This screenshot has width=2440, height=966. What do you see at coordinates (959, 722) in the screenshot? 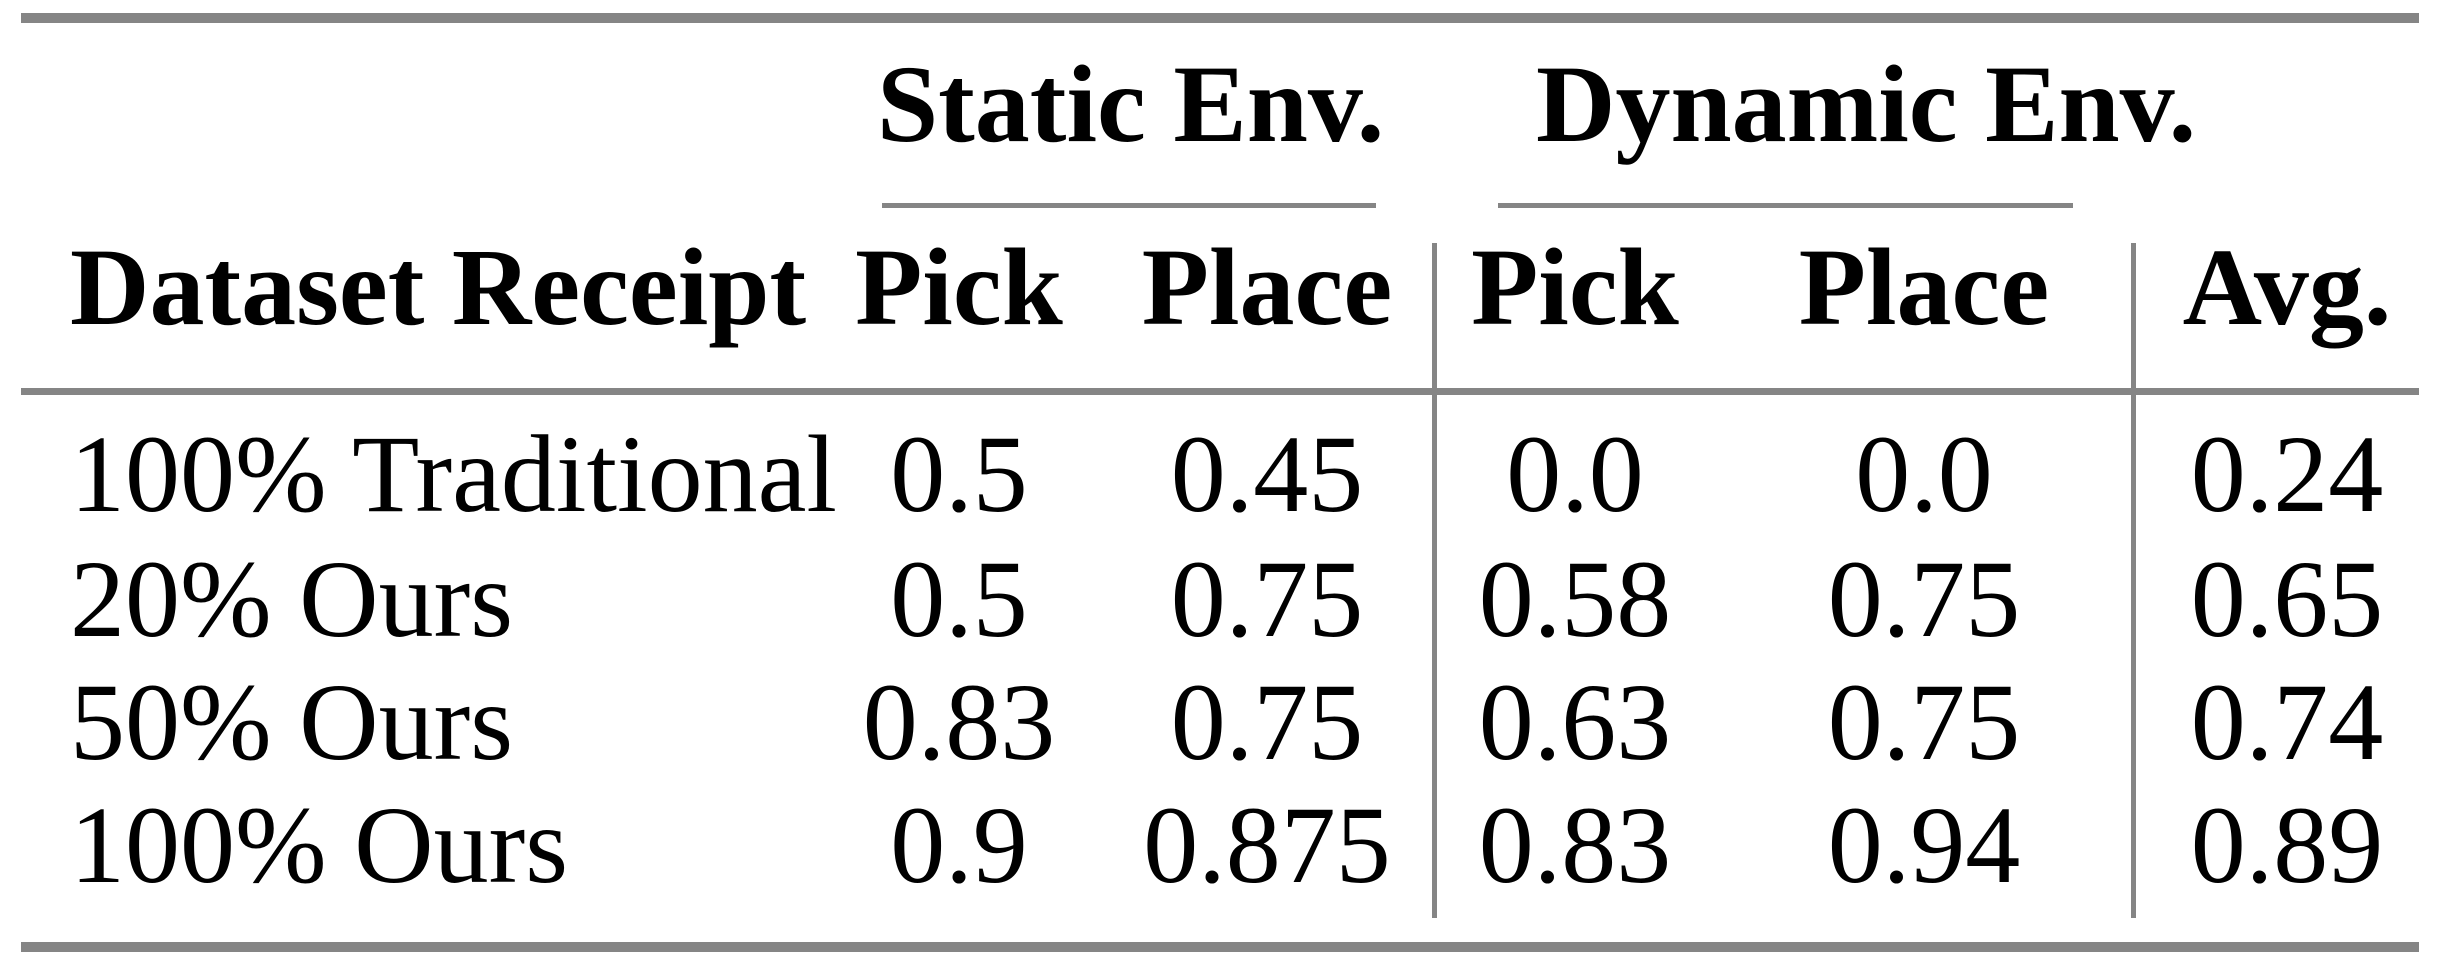
I see `cell-static-pick: 0.83` at bounding box center [959, 722].